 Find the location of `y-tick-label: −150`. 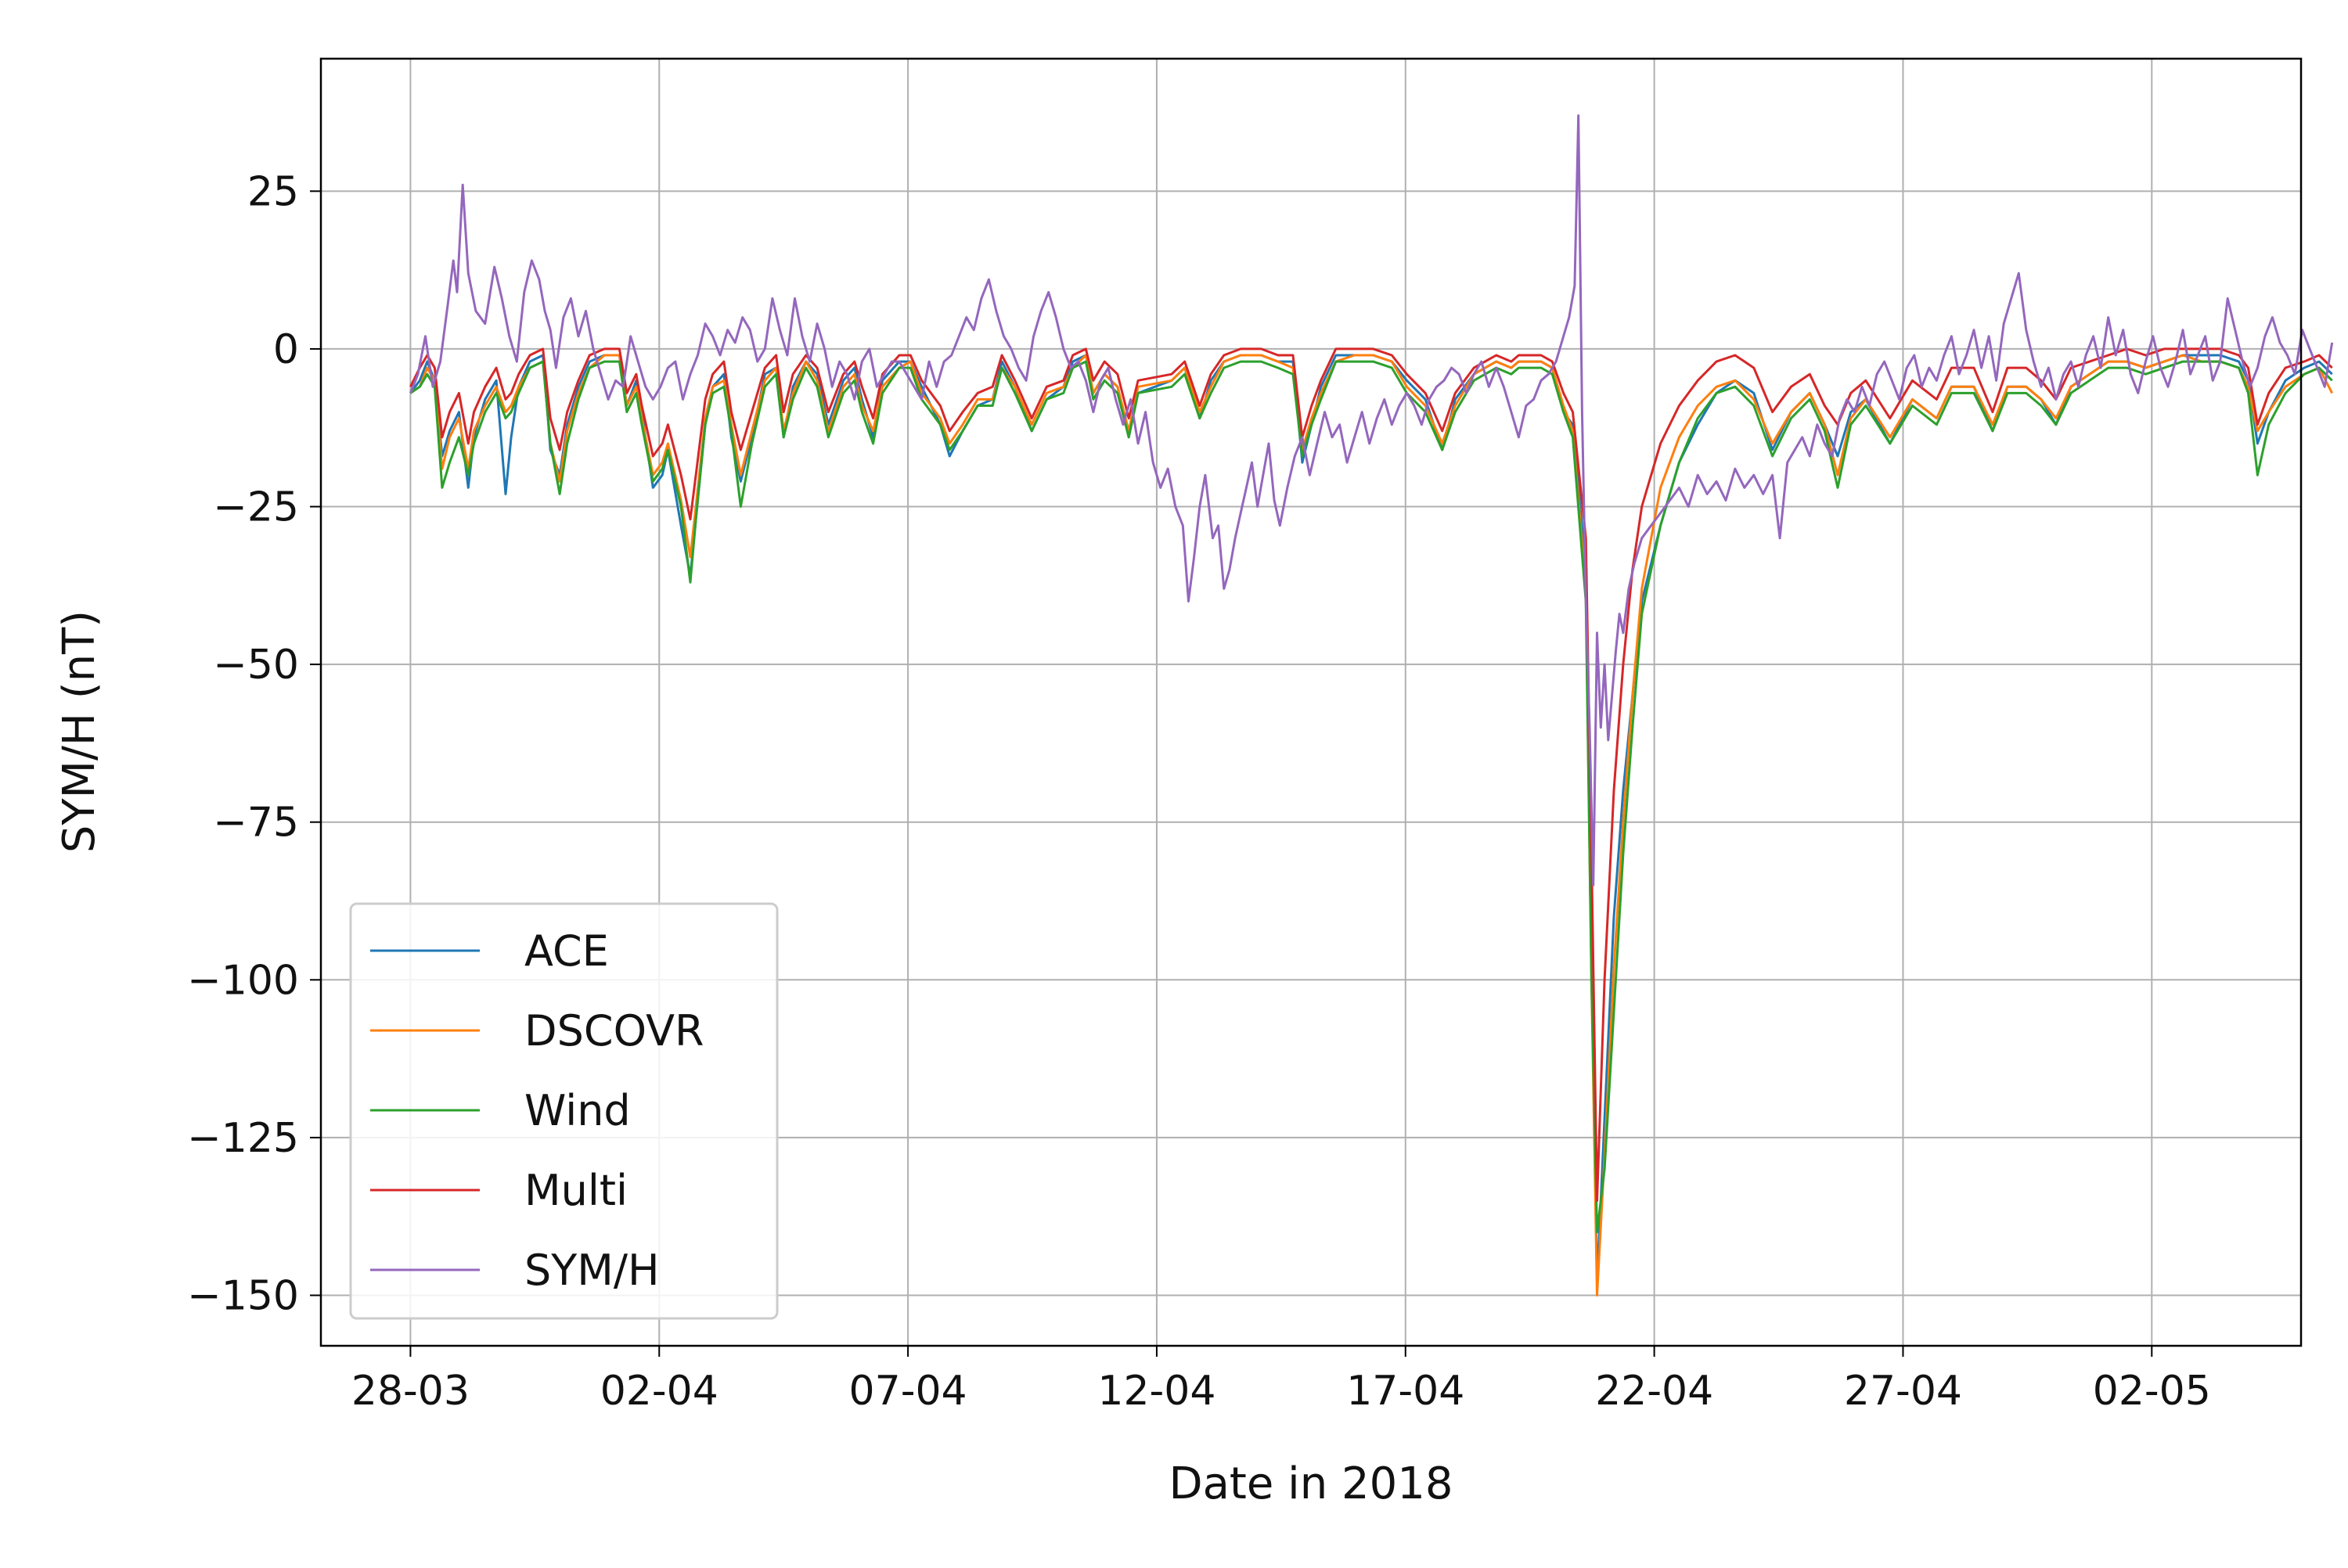

y-tick-label: −150 is located at coordinates (243, 1295).